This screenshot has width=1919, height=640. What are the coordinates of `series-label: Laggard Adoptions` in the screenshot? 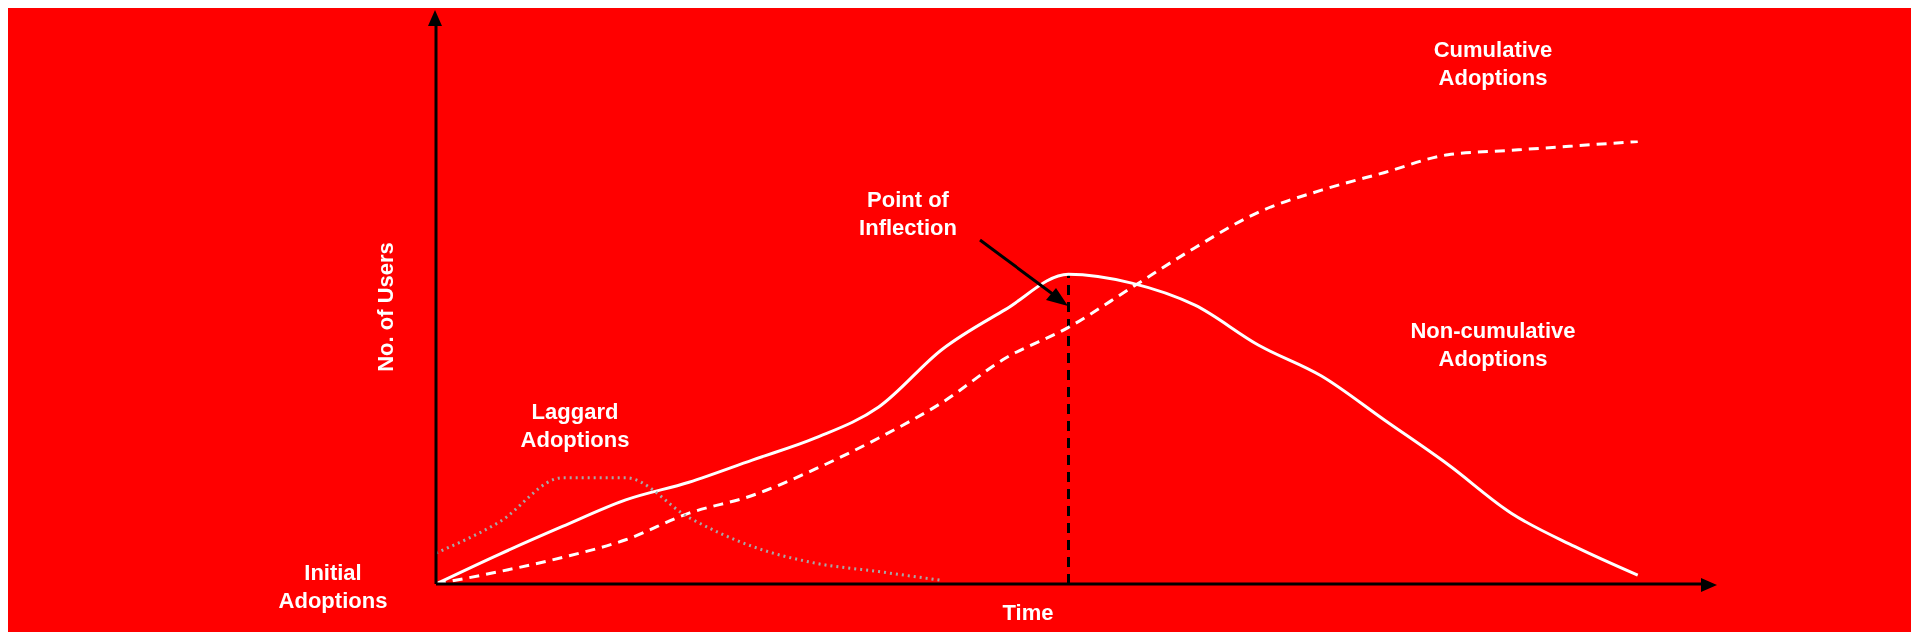 It's located at (575, 426).